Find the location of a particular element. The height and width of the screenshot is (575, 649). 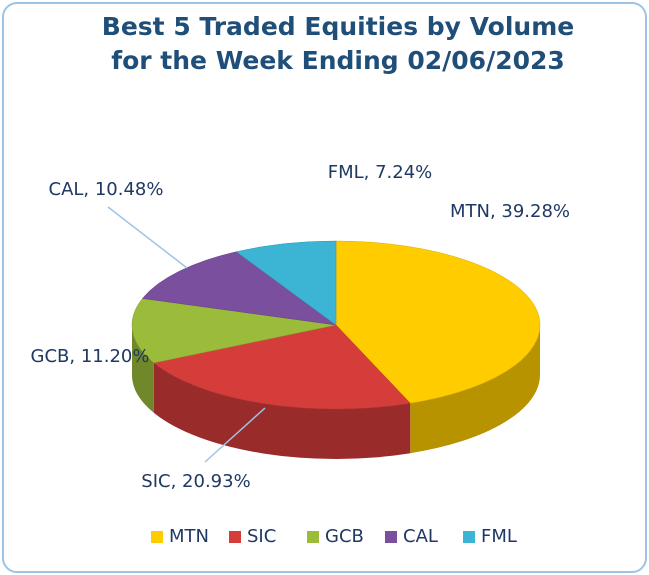

data-label: SIC, 20.93% is located at coordinates (195, 481).